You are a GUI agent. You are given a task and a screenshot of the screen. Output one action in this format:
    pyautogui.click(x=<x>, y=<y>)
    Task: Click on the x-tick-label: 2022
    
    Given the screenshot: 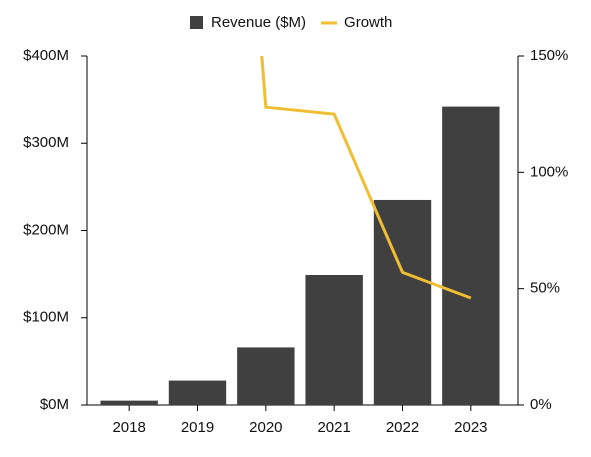 What is the action you would take?
    pyautogui.click(x=402, y=427)
    